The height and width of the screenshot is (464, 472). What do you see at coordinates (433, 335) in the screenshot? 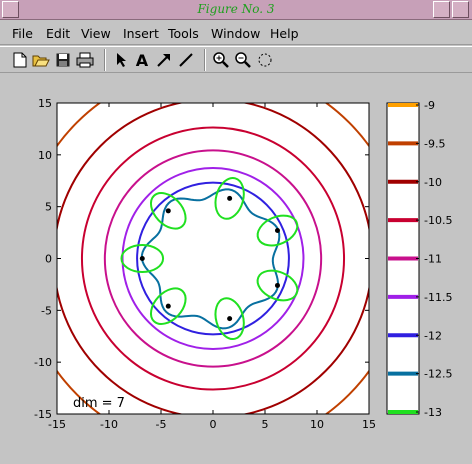
I see `colorbar-label: -12` at bounding box center [433, 335].